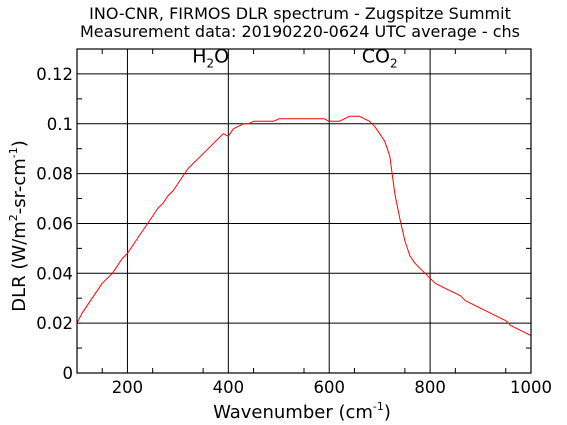 The width and height of the screenshot is (567, 425). Describe the element at coordinates (329, 387) in the screenshot. I see `x-tick-label: 600` at that location.